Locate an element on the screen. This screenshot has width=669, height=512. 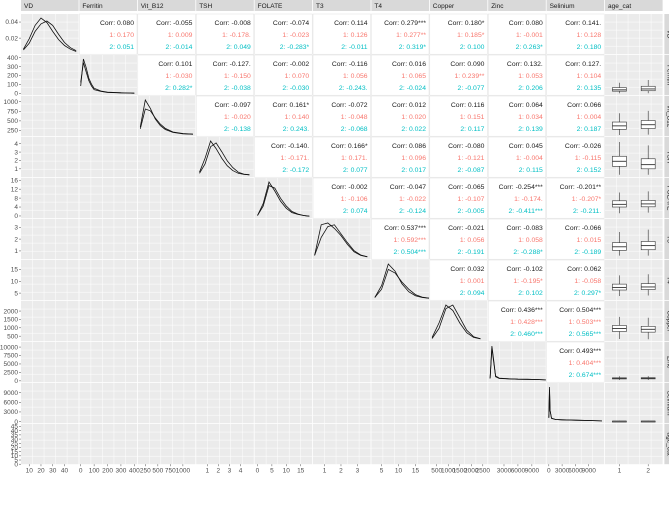
y-tick-label: 0 is located at coordinates (16, 464).